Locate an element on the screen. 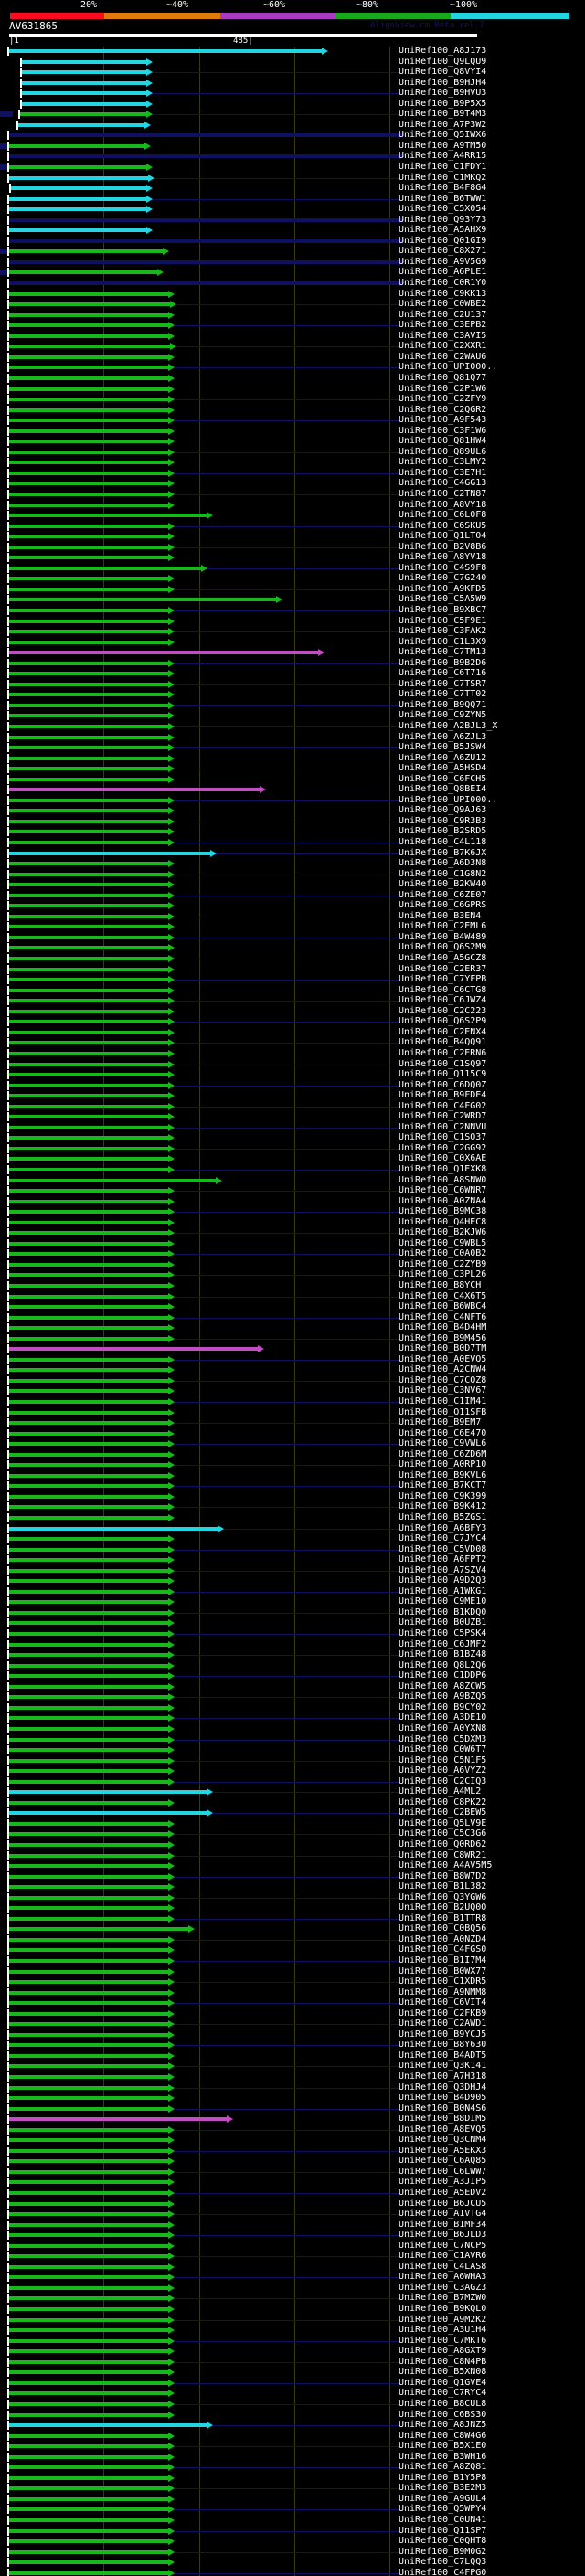 The image size is (585, 2576). hit-row: UniRef100_UPI000.. is located at coordinates (293, 801).